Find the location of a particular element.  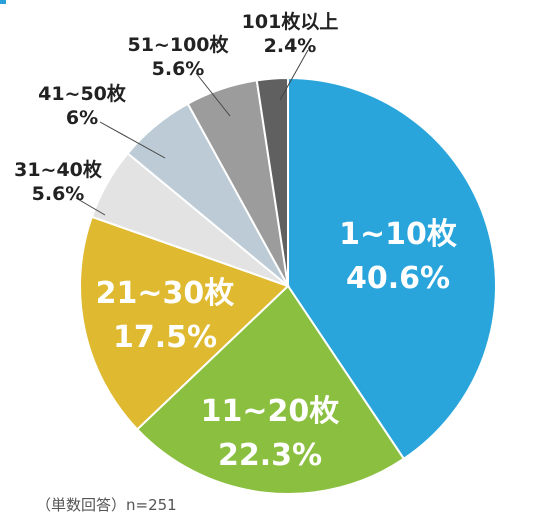

slice-label-6: 51~100枚 is located at coordinates (178, 44).